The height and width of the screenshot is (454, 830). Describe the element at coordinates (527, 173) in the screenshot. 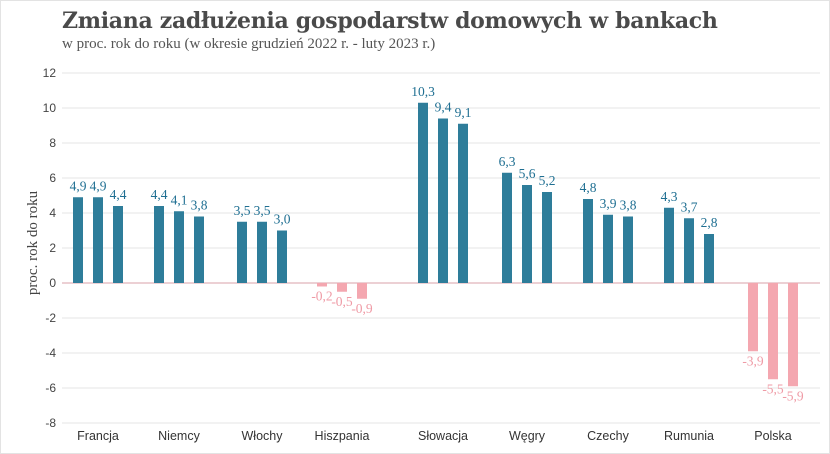

I see `data-label: 5,6` at that location.